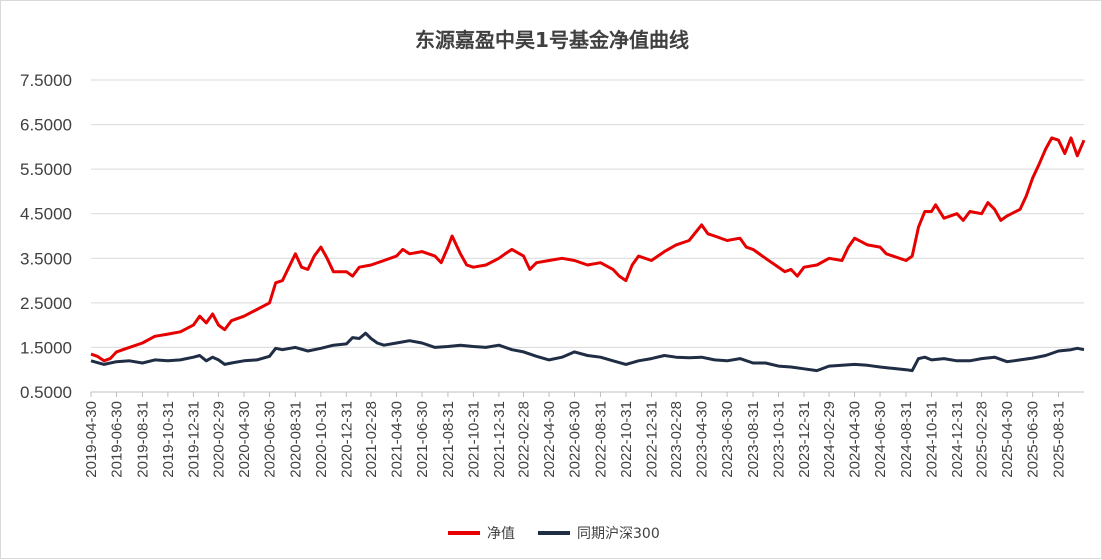 The width and height of the screenshot is (1102, 560). I want to click on y-tick-label: 0.5000, so click(46, 392).